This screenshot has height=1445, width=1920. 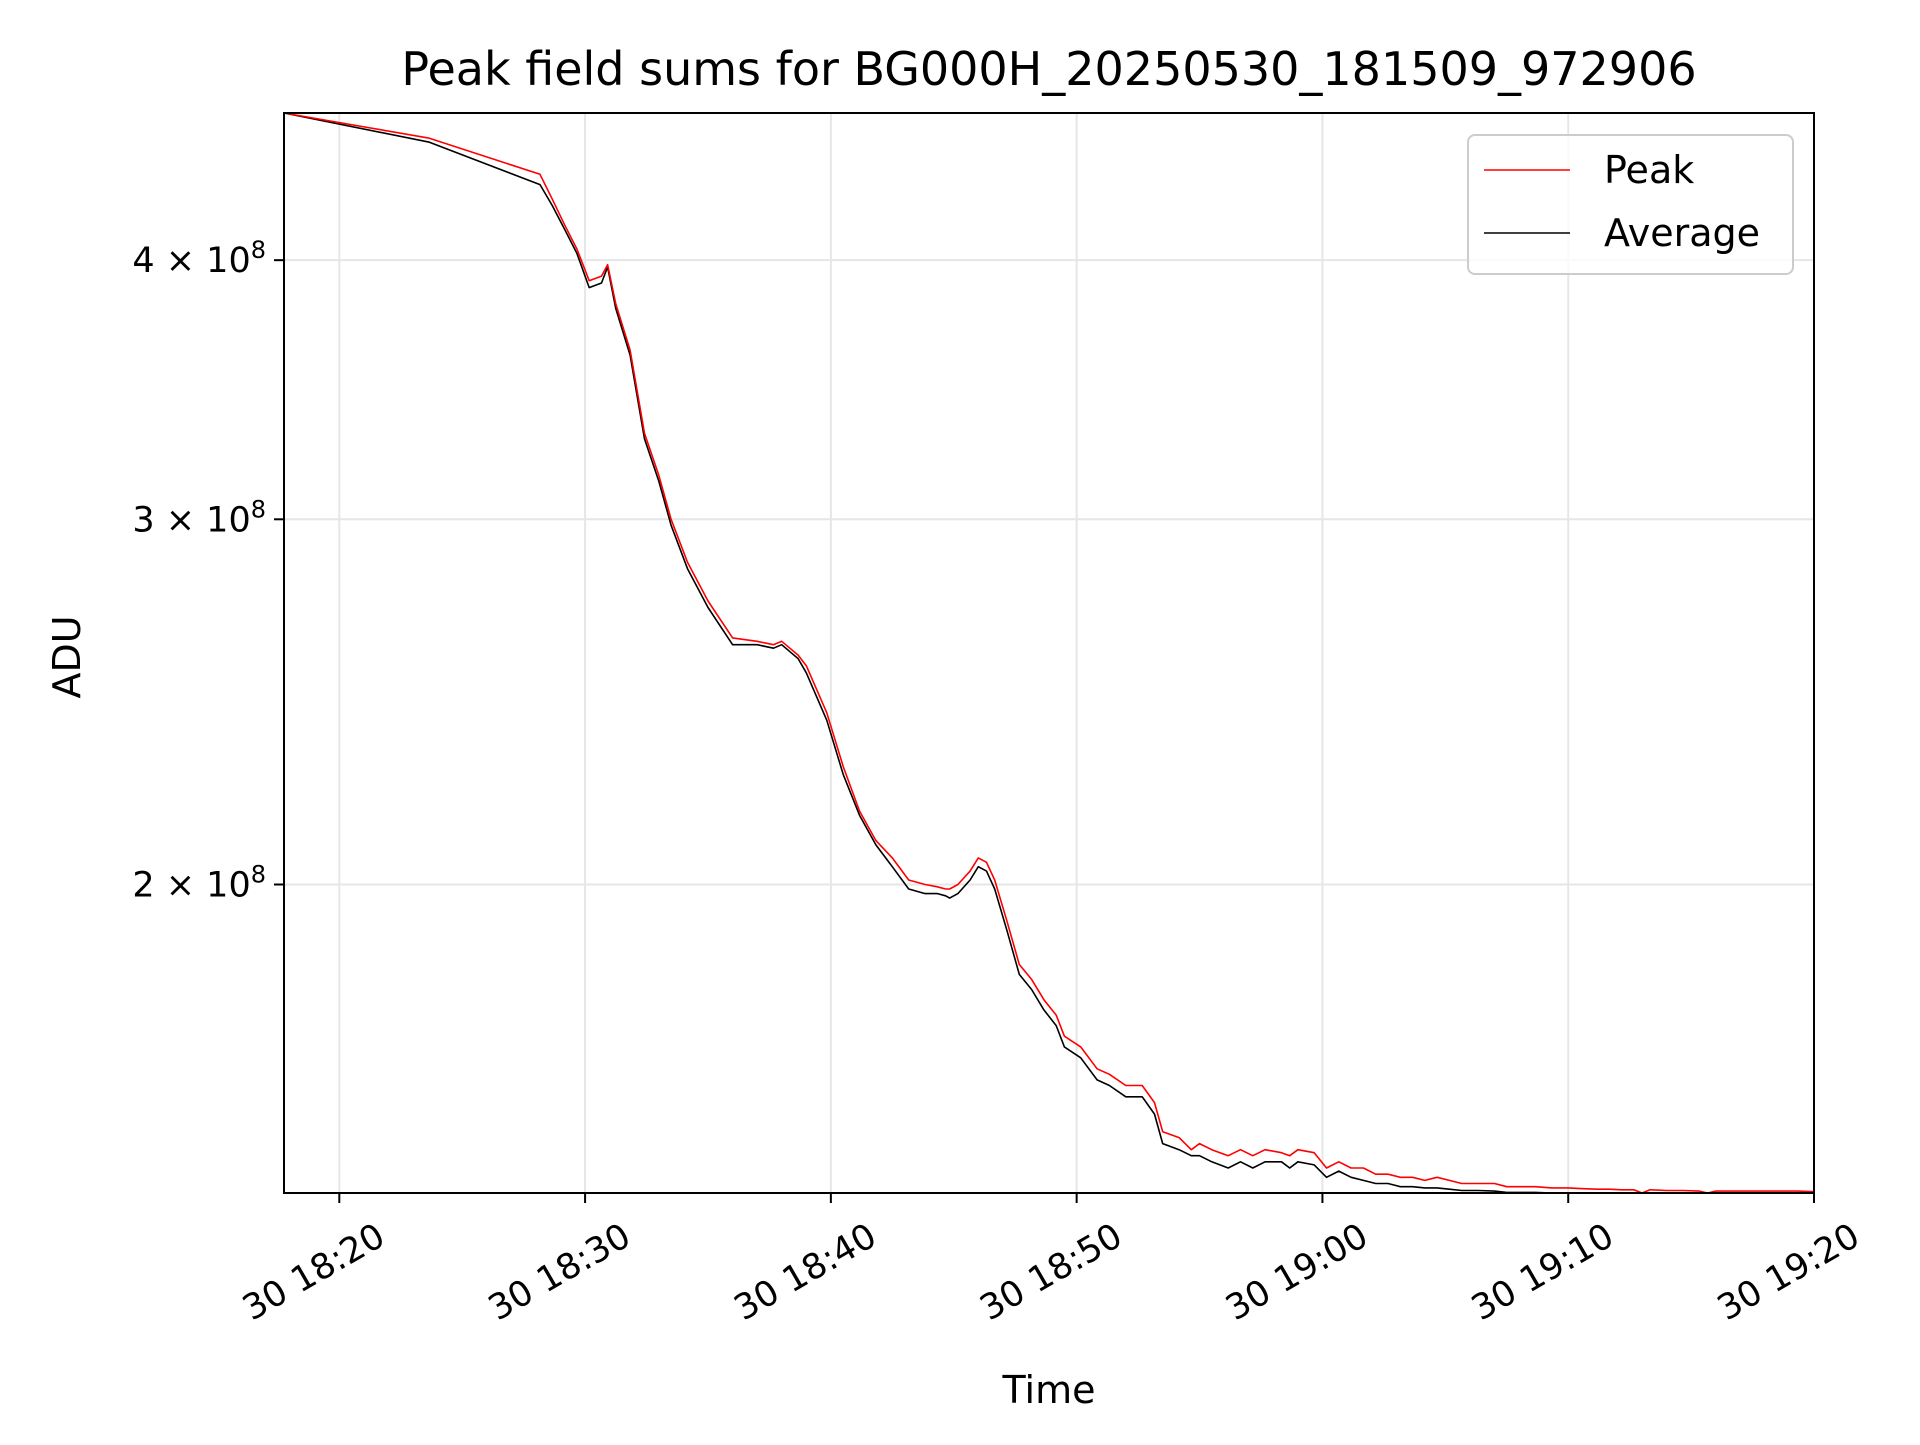 I want to click on y-axis-label: ADU, so click(x=67, y=656).